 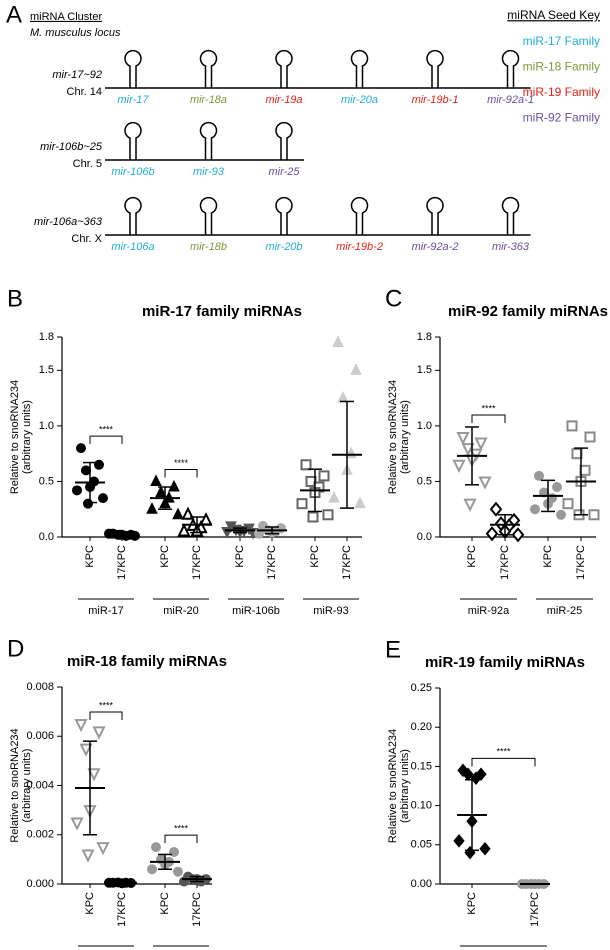 I want to click on key-entry: miR-92 Family, so click(x=561, y=118).